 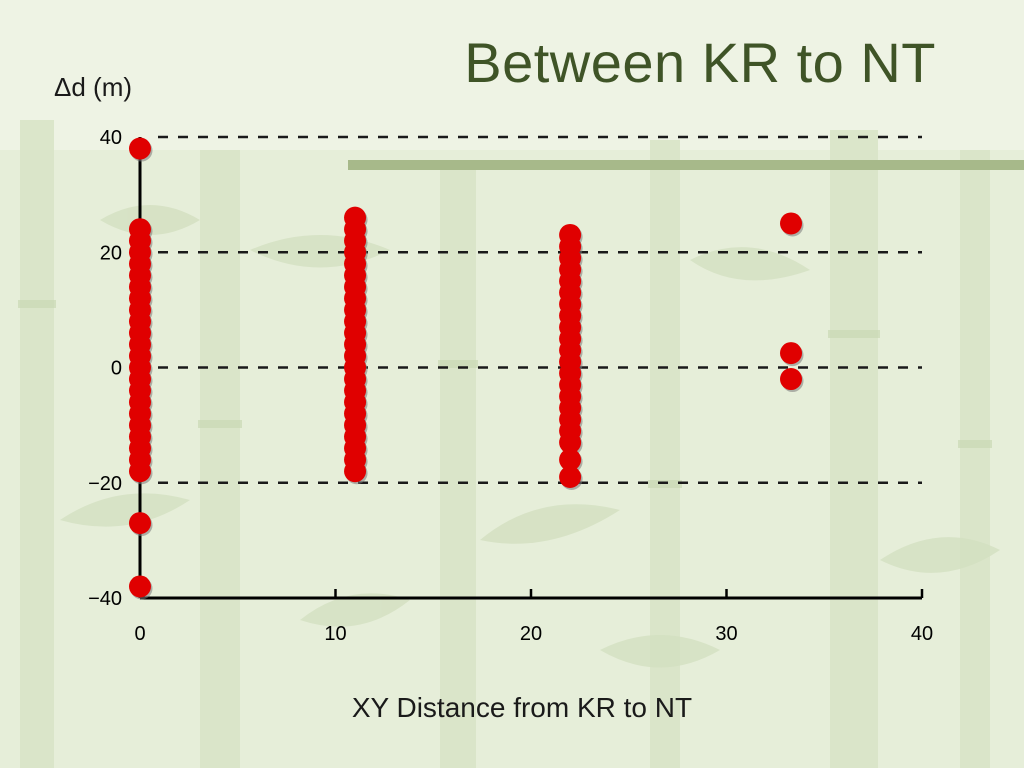 I want to click on y-tick-label: −20, so click(x=105, y=484).